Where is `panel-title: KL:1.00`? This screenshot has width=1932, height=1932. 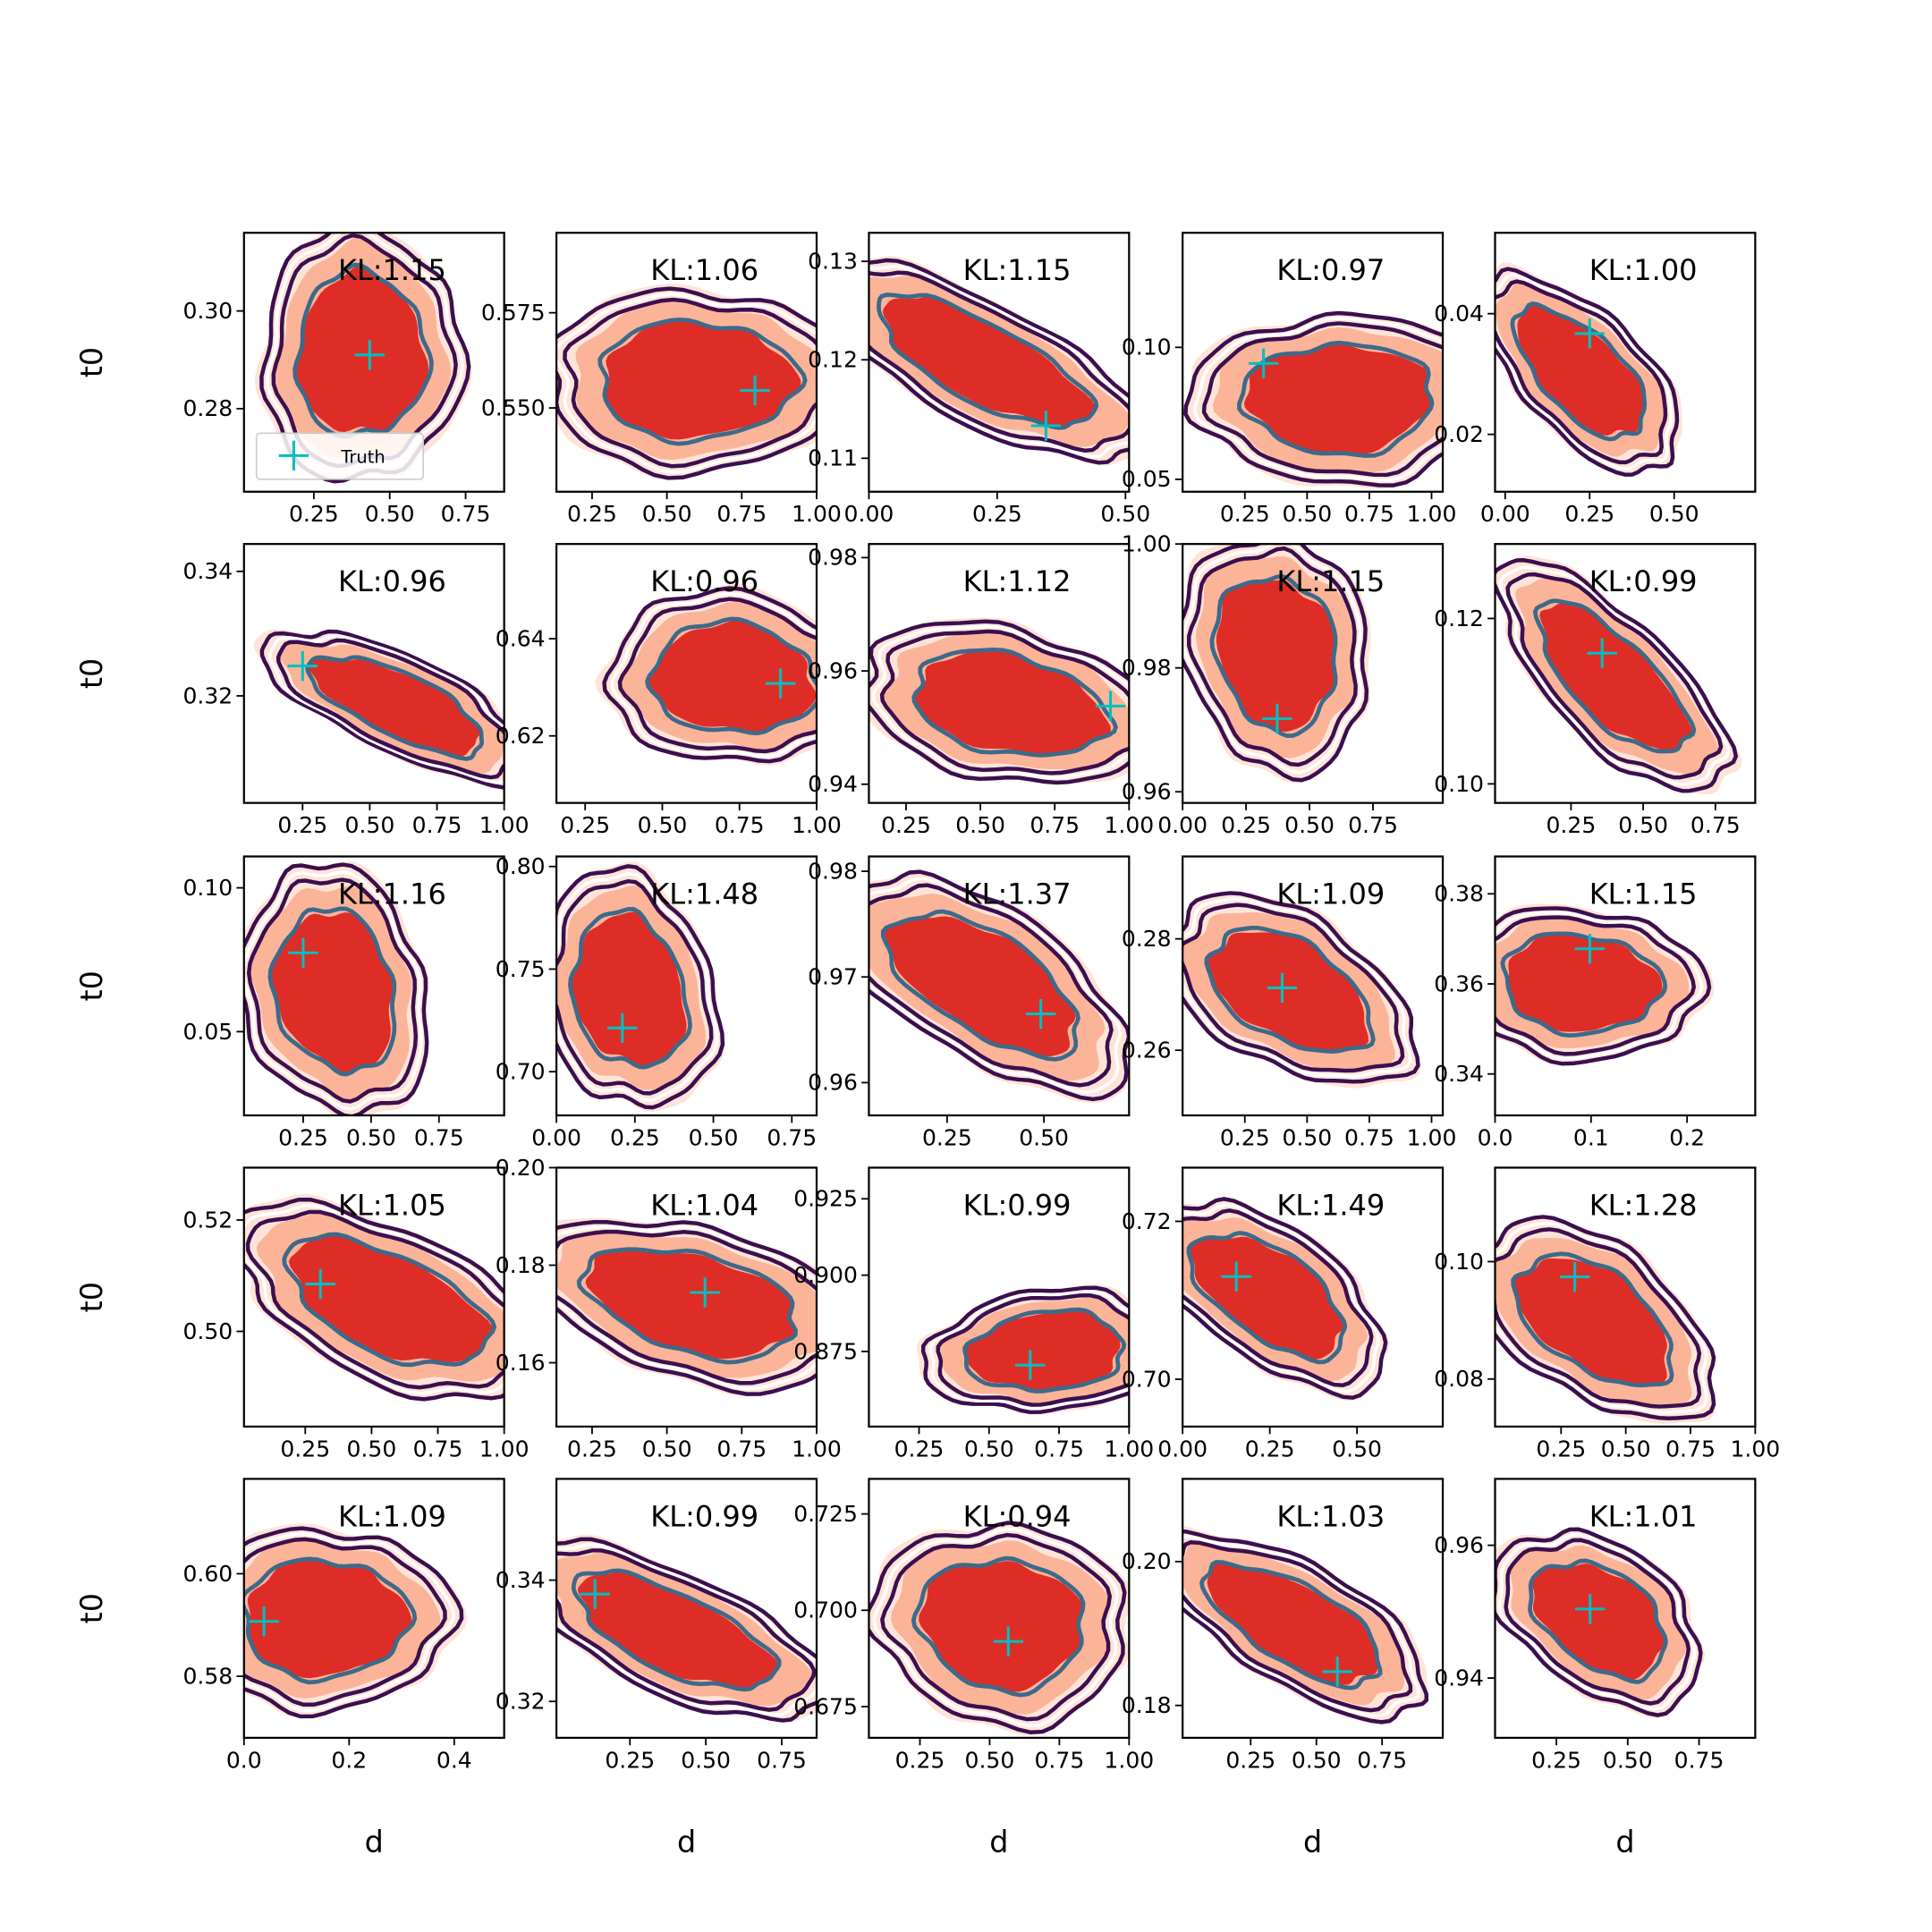
panel-title: KL:1.00 is located at coordinates (1643, 270).